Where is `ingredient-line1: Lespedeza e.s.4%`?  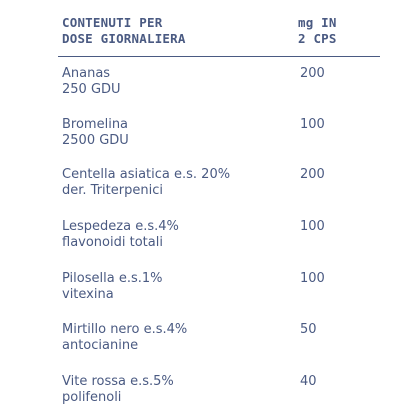 ingredient-line1: Lespedeza e.s.4% is located at coordinates (120, 226).